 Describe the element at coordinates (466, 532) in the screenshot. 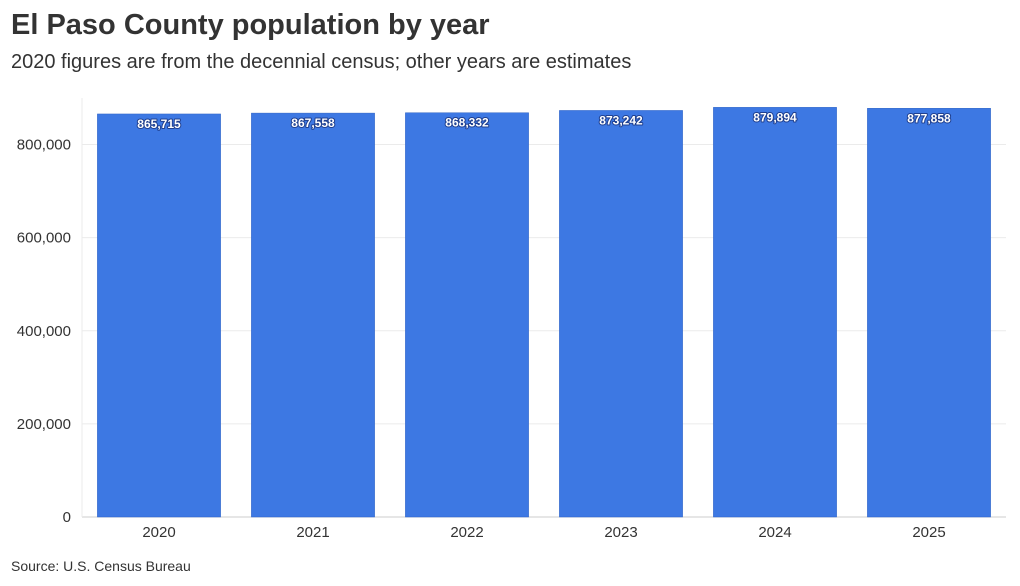

I see `x-tick-label: 2022` at that location.